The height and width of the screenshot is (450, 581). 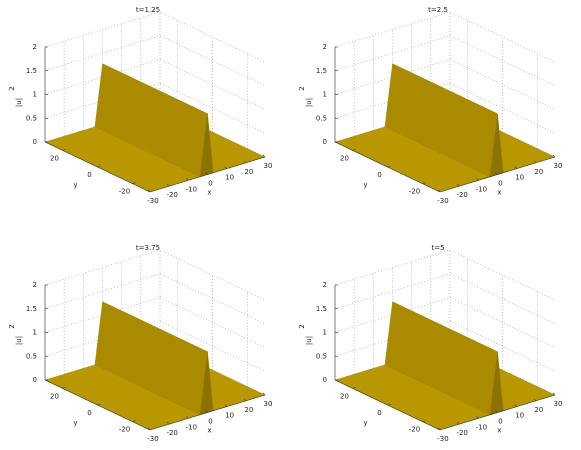 I want to click on chart-title: t=5, so click(x=437, y=248).